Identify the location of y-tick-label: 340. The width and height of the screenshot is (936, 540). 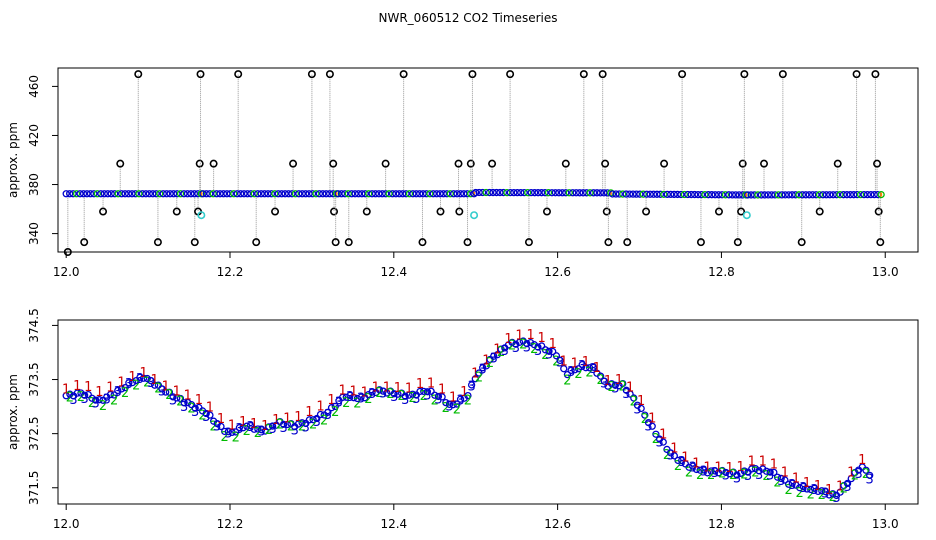
(34, 233).